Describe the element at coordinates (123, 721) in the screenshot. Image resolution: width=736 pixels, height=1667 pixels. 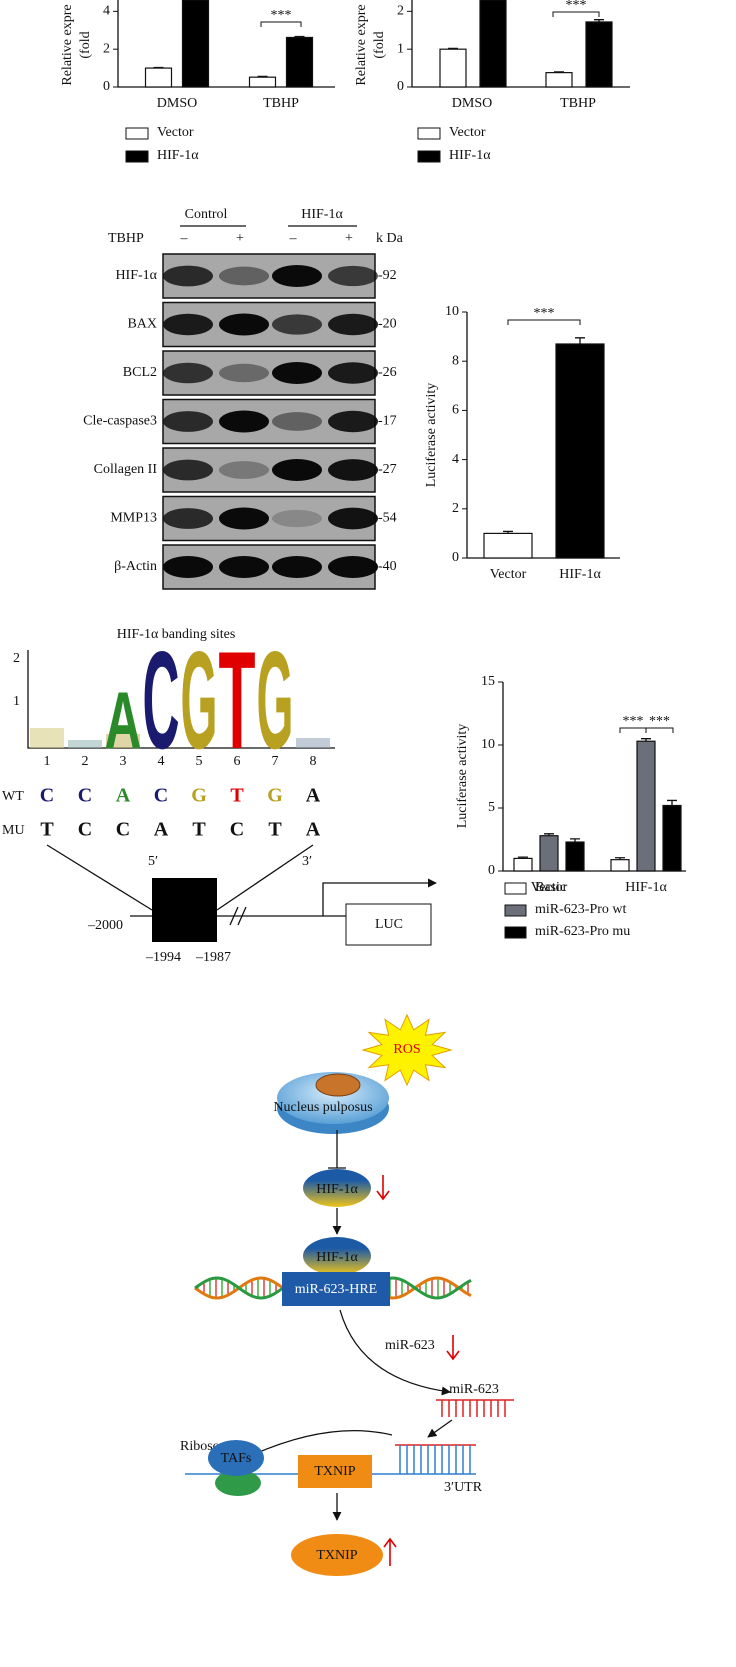
I see `logo-letter: A` at that location.